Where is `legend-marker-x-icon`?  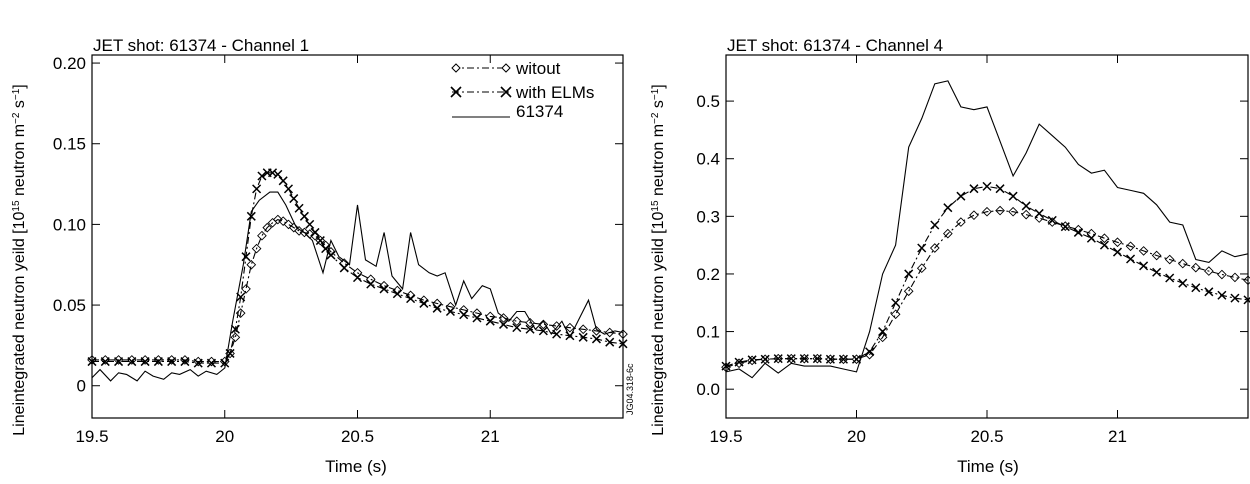 legend-marker-x-icon is located at coordinates (506, 92).